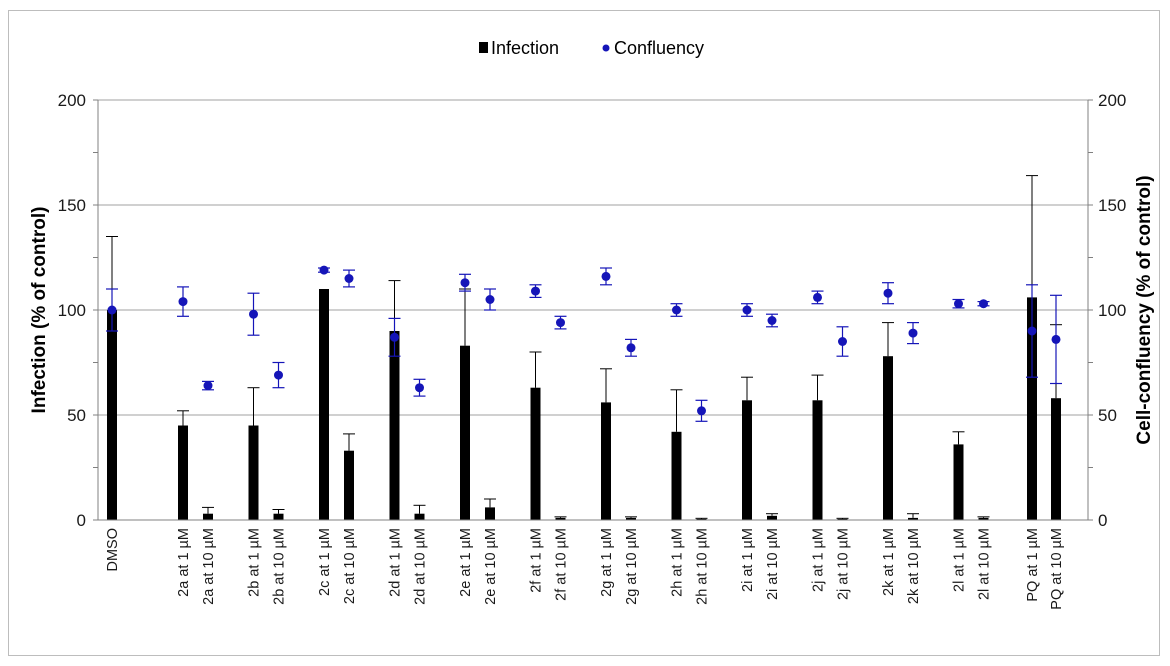  Describe the element at coordinates (678, 562) in the screenshot. I see `x-category-label: 2h at 1 µM` at that location.